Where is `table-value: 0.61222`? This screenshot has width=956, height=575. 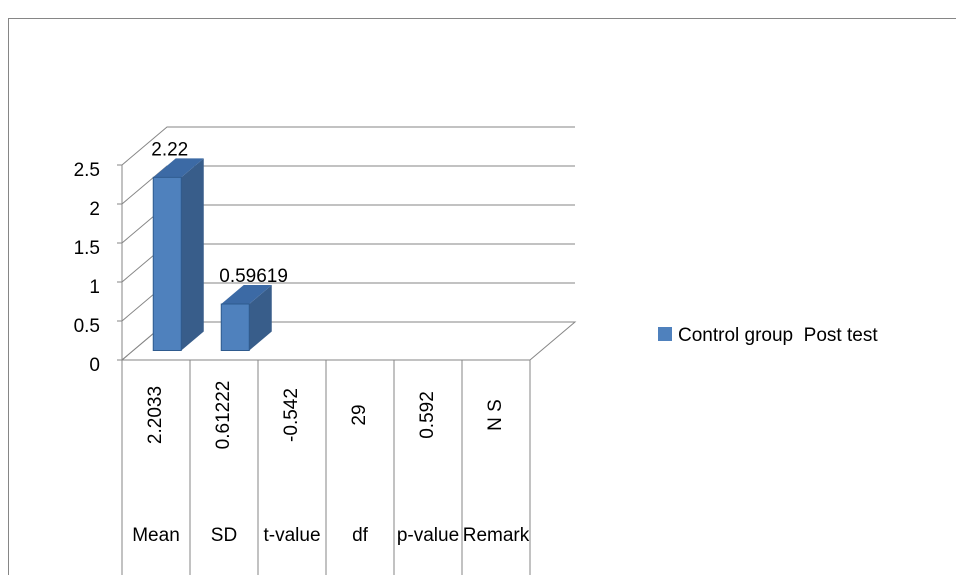 table-value: 0.61222 is located at coordinates (223, 415).